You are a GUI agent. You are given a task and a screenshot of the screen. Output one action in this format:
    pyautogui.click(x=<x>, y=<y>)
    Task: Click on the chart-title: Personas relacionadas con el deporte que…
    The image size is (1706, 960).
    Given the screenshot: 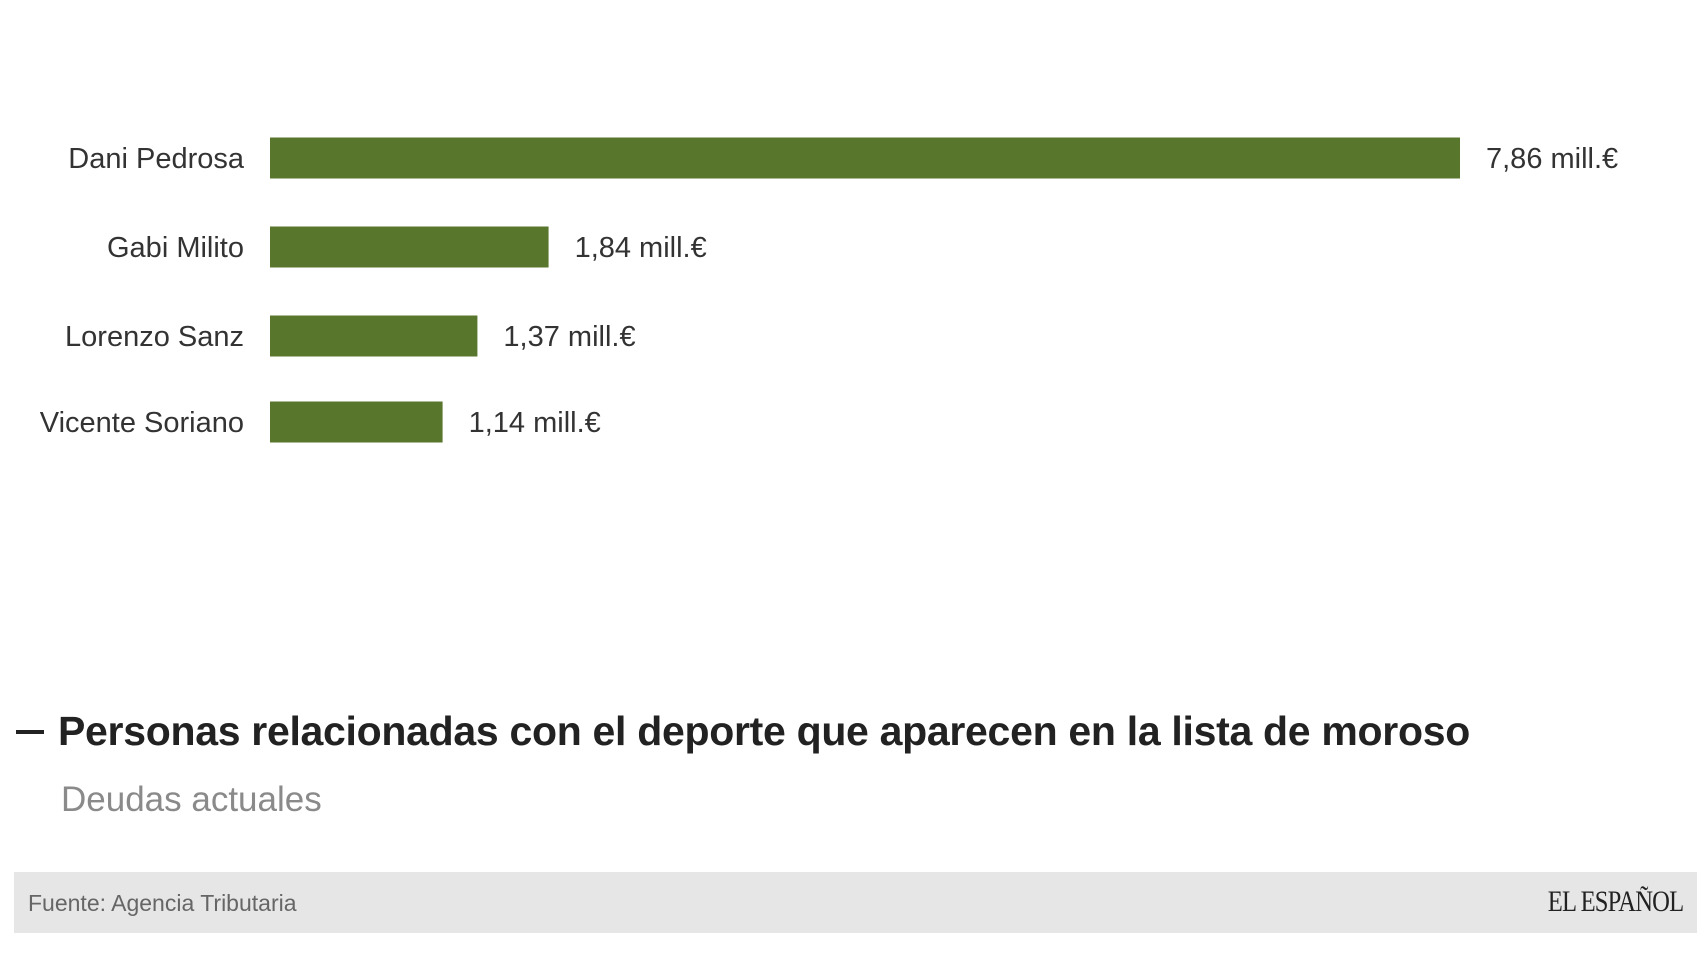 What is the action you would take?
    pyautogui.click(x=743, y=731)
    